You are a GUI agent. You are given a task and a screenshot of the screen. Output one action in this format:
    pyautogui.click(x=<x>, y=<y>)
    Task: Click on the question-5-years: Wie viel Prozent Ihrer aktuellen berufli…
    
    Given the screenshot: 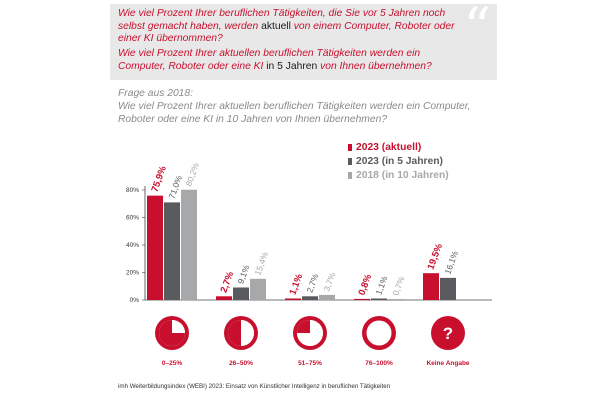 What is the action you would take?
    pyautogui.click(x=288, y=60)
    